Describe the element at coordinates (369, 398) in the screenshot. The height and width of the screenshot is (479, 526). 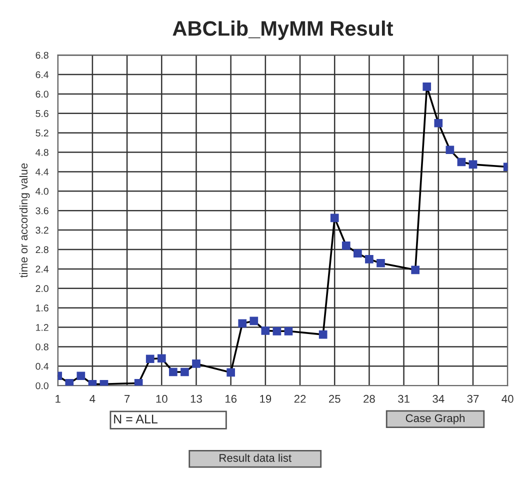
I see `x-tick-label: 28` at that location.